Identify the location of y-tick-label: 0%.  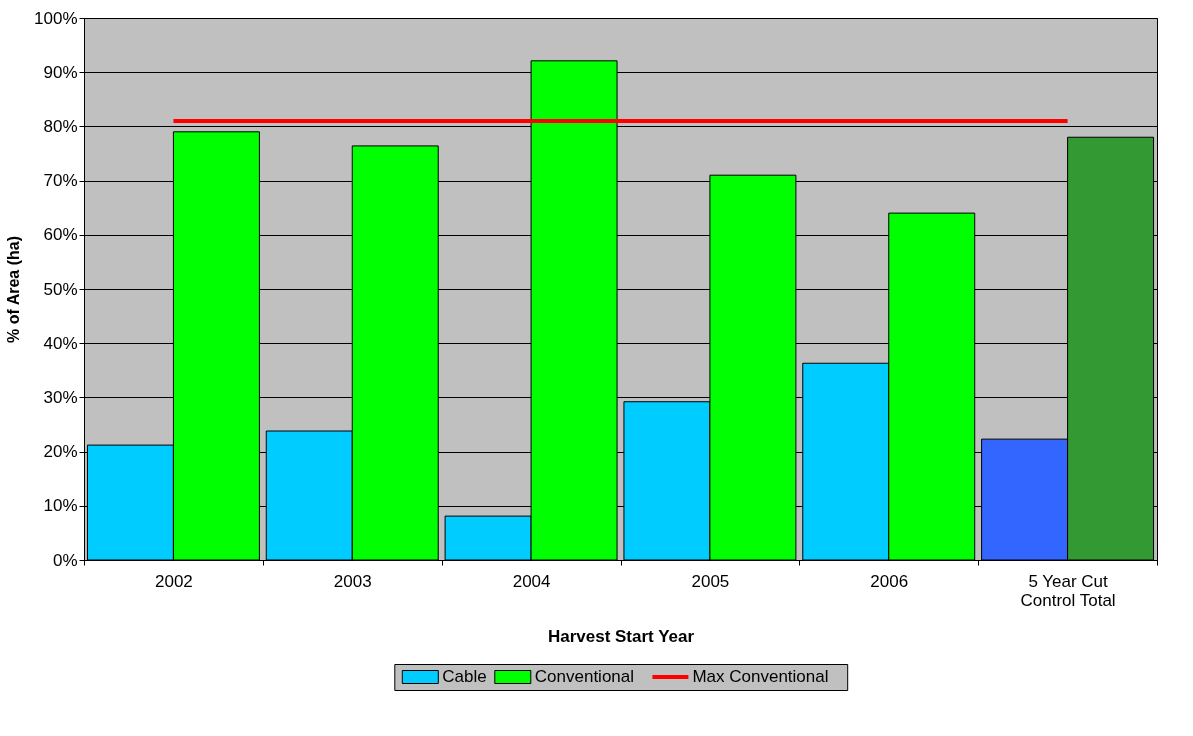
(65, 560).